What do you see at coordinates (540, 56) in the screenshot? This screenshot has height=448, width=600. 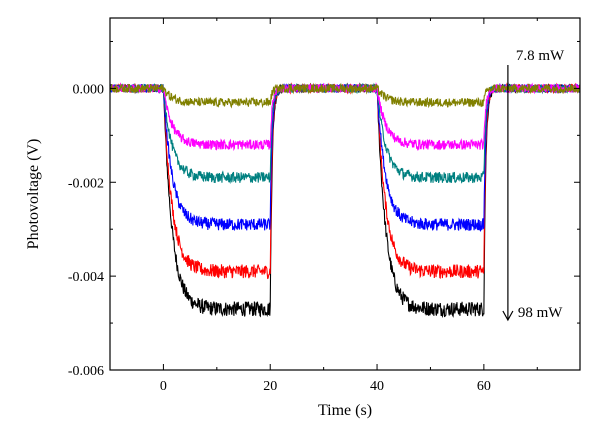 I see `annotation-low-power: 7.8 mW` at bounding box center [540, 56].